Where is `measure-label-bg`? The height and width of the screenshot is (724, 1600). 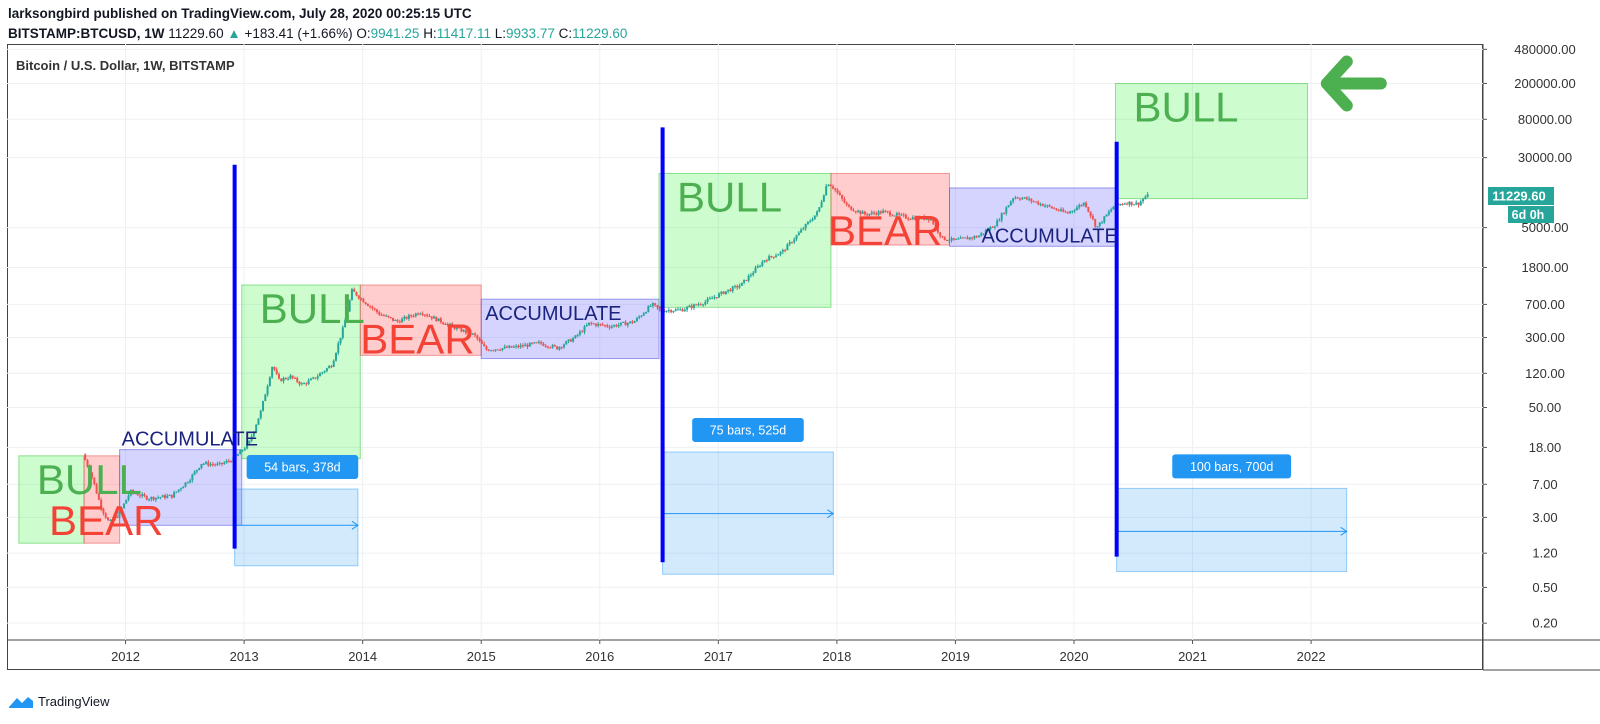 measure-label-bg is located at coordinates (302, 467).